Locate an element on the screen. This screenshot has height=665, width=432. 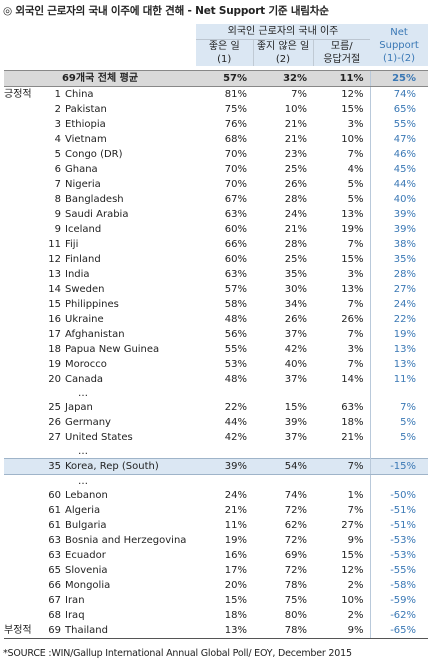
net-cell: 45% is located at coordinates (399, 169).